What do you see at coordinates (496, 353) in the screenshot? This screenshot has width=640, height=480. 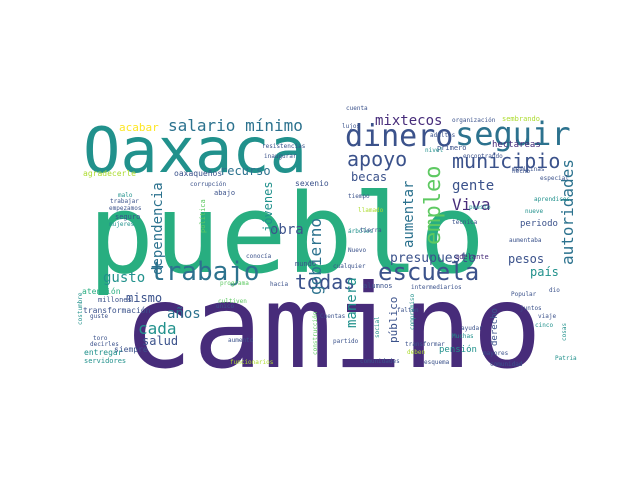 I see `word-mayores: mayores` at bounding box center [496, 353].